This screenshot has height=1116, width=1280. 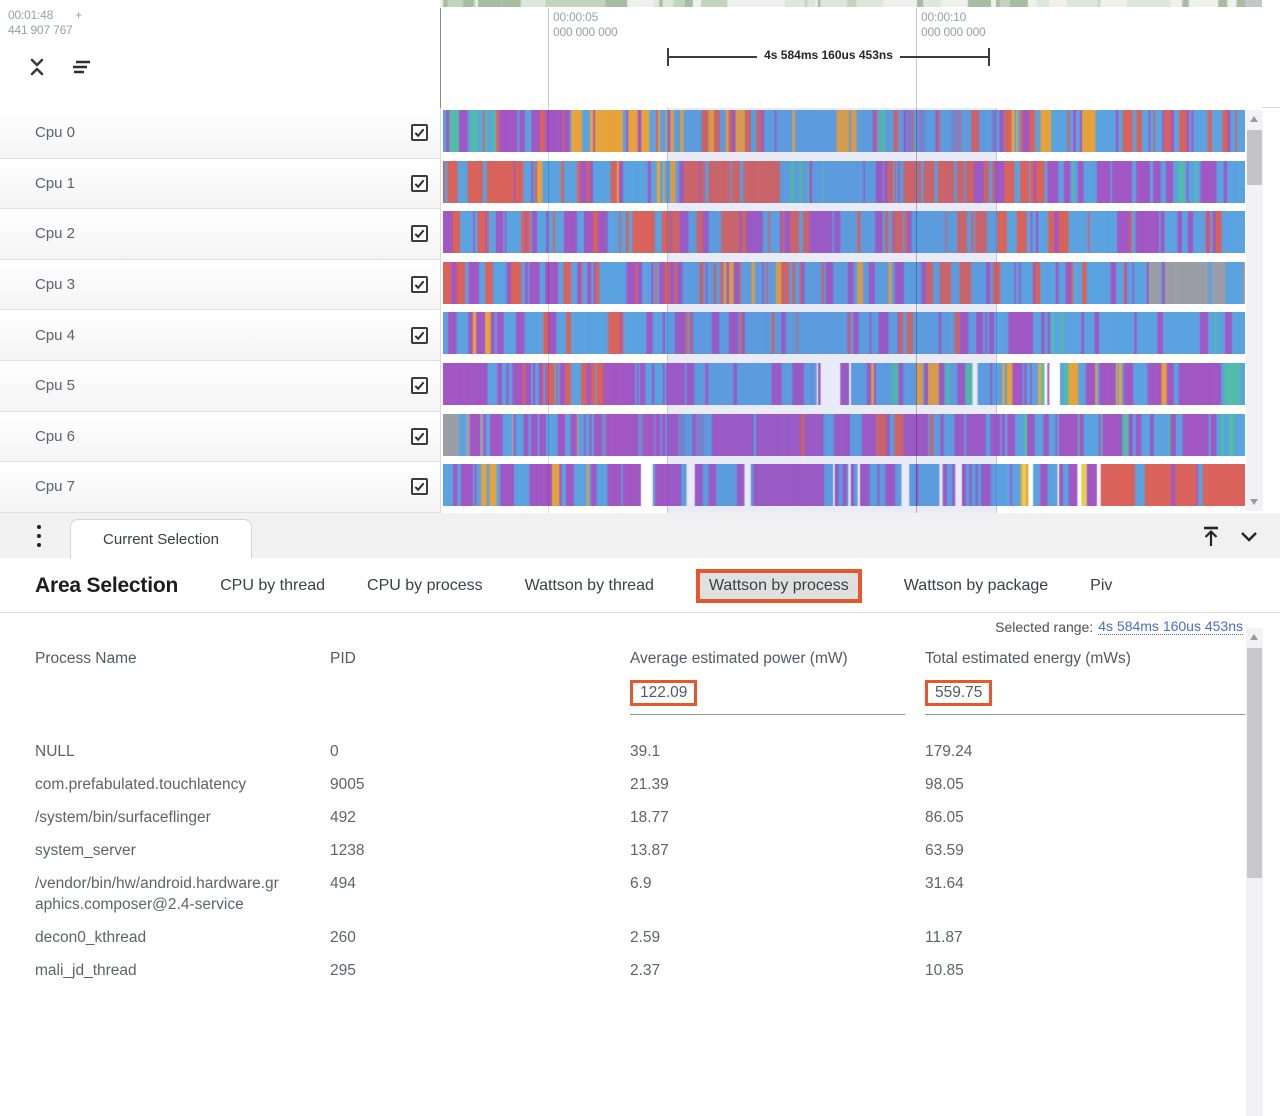 What do you see at coordinates (944, 784) in the screenshot?
I see `total-energy: 98.05` at bounding box center [944, 784].